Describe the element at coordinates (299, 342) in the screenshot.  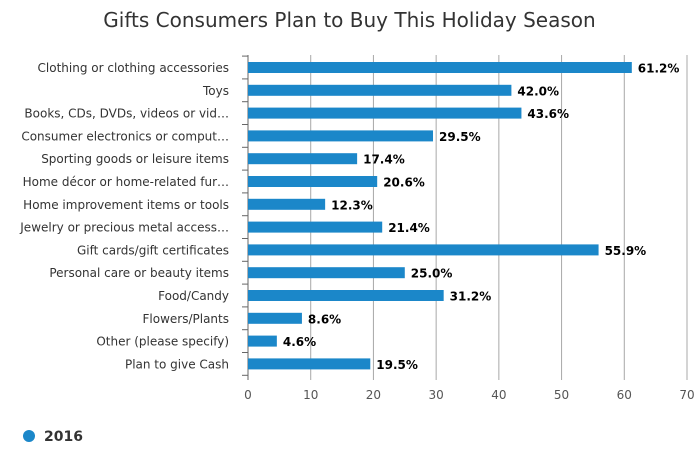
I see `bar-value-label: 4.6%` at that location.